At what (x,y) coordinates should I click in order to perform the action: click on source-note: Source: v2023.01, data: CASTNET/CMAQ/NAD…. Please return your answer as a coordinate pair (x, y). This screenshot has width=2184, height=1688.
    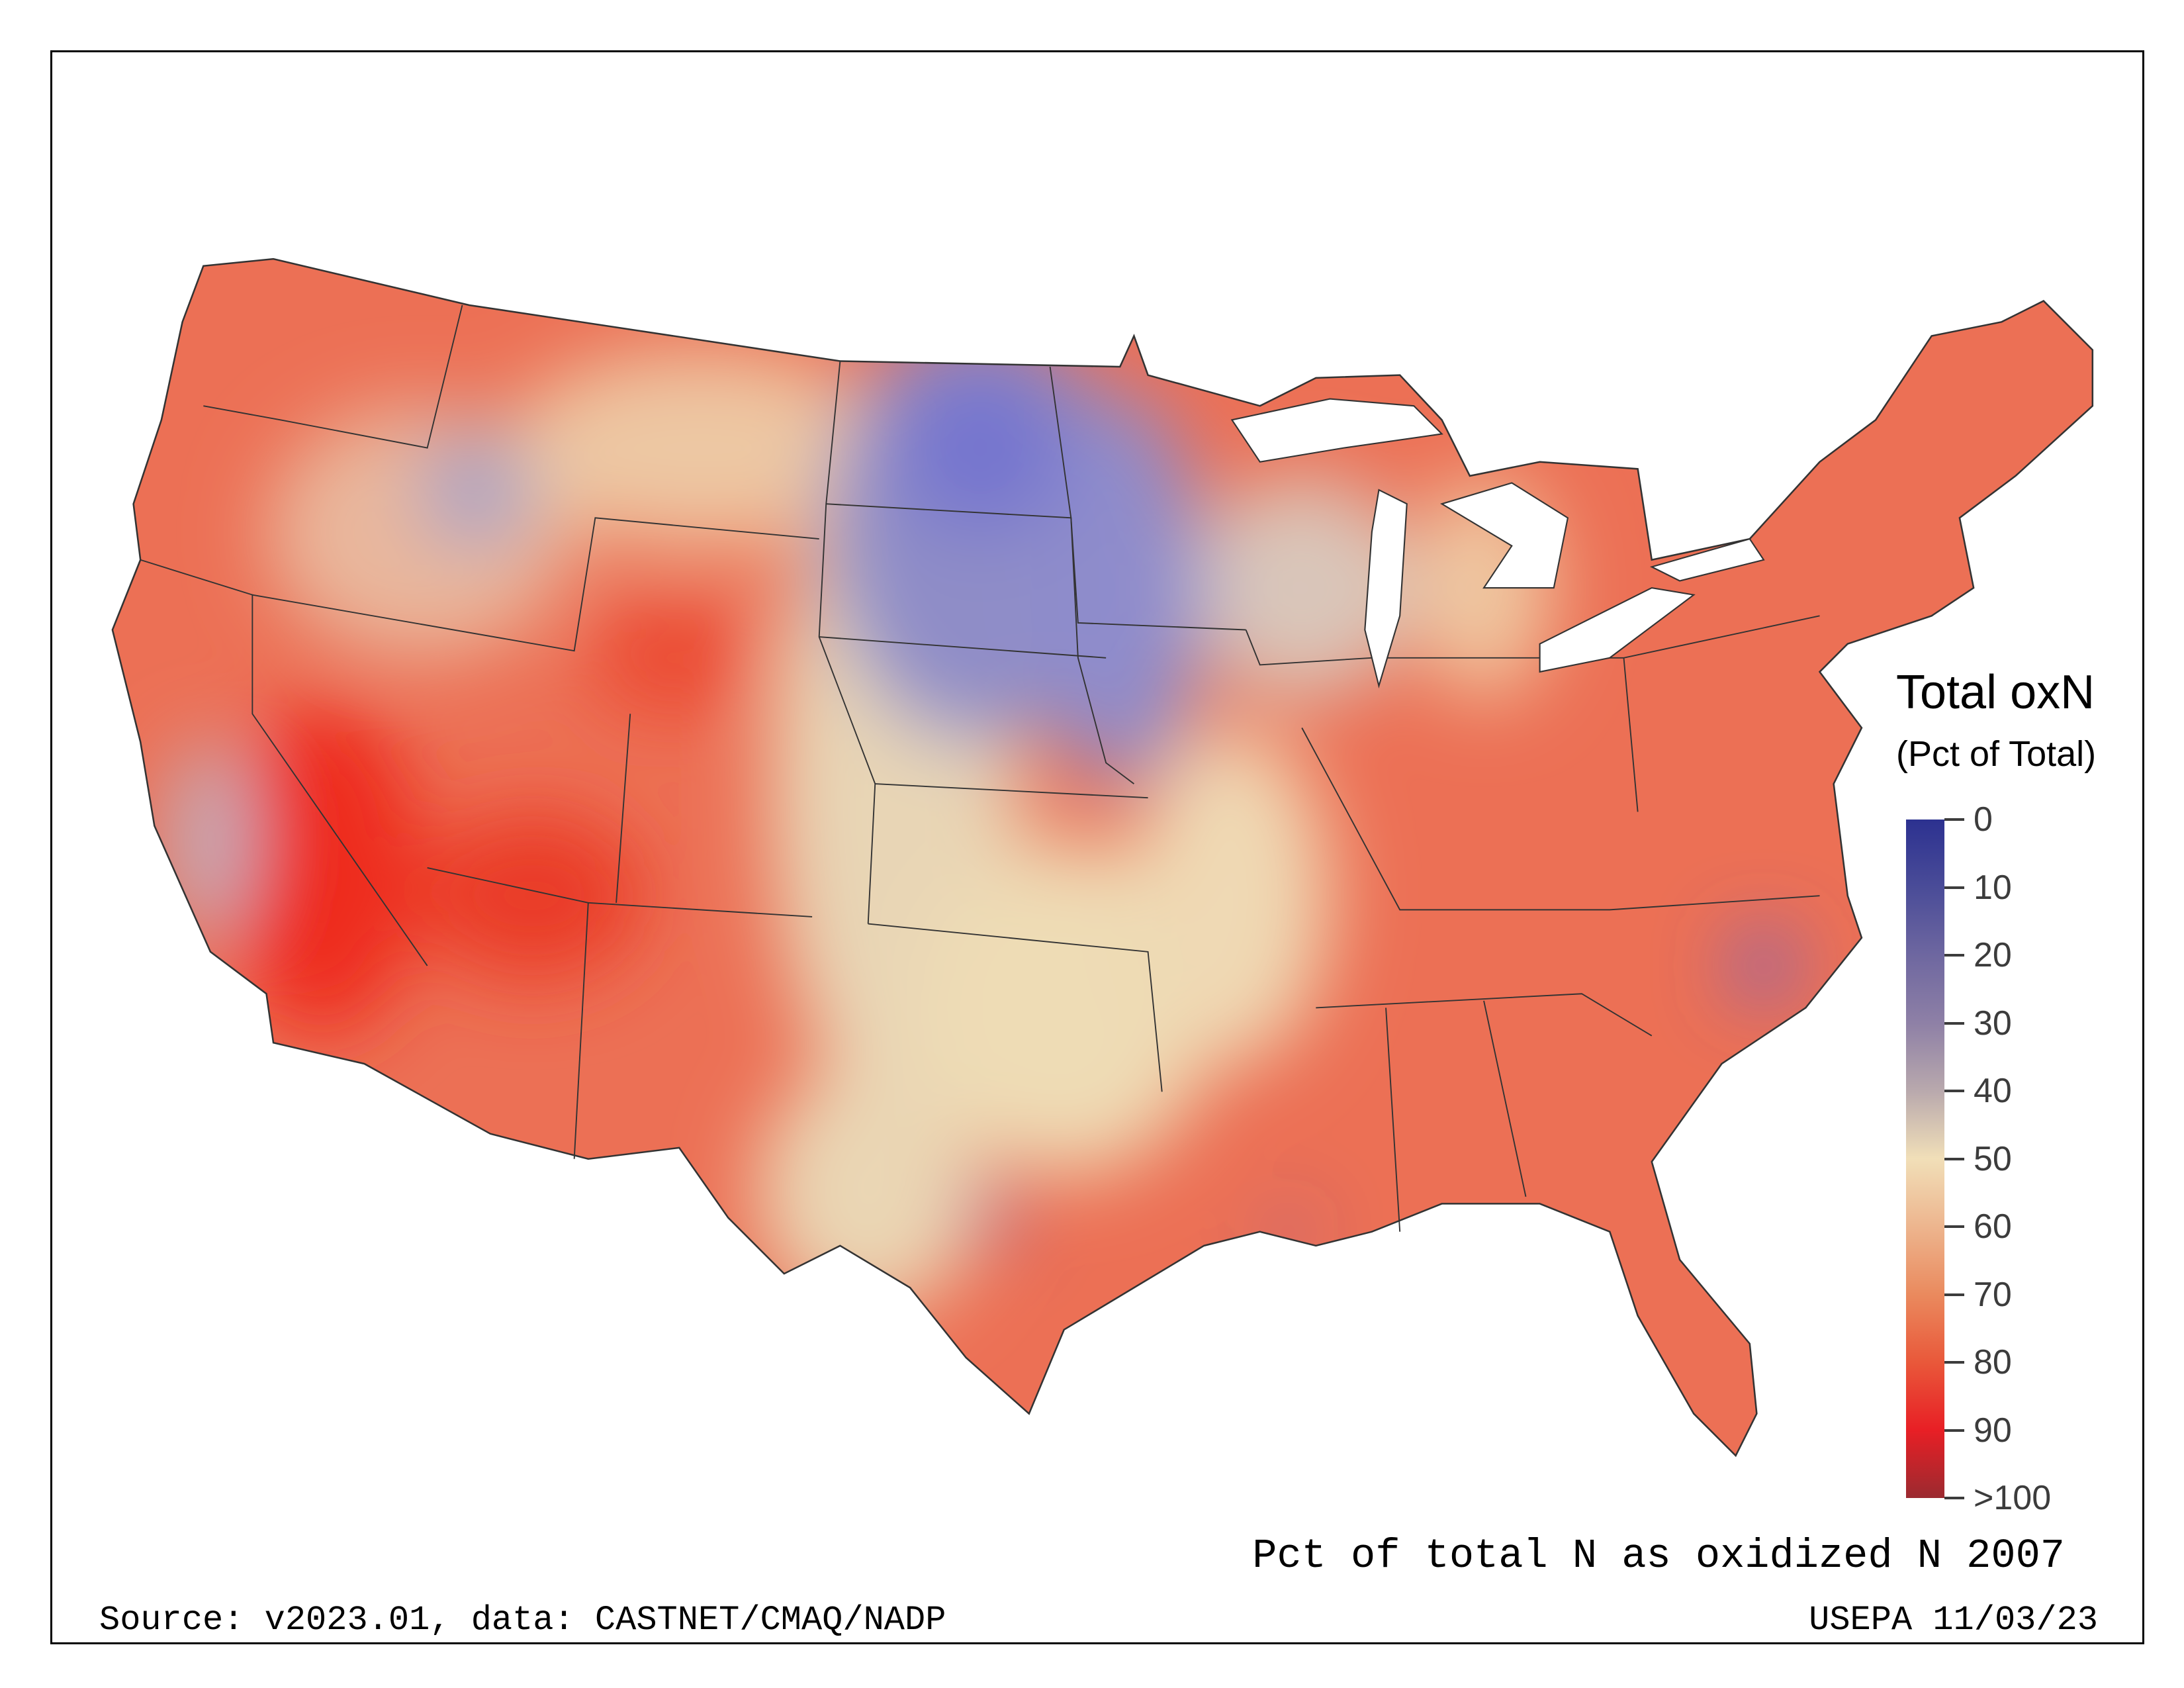
    Looking at the image, I should click on (522, 1620).